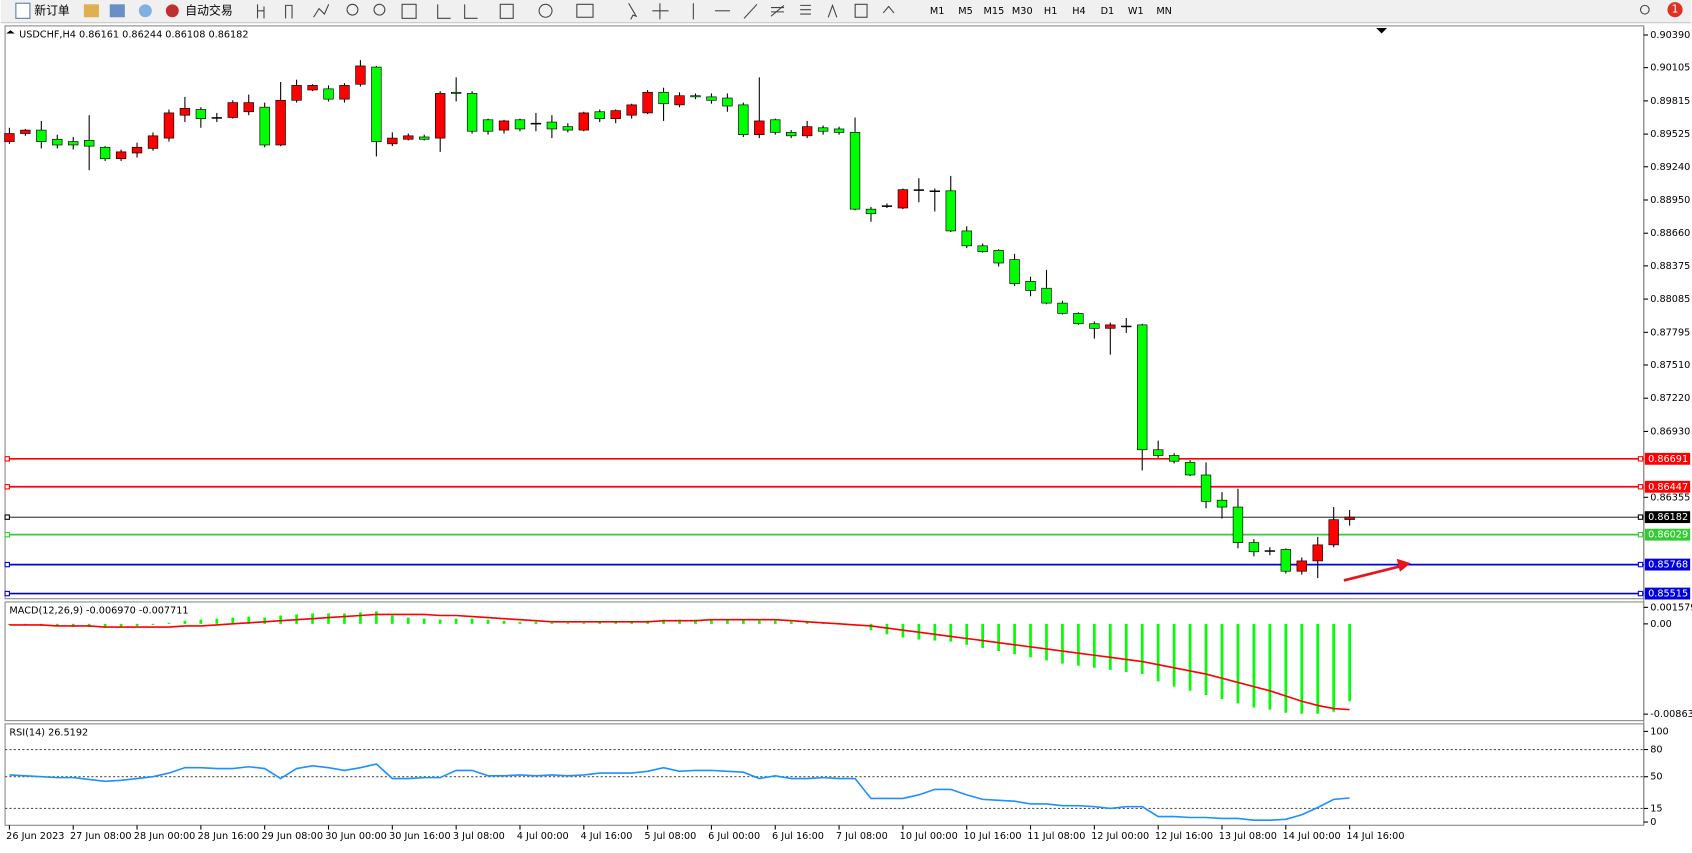 This screenshot has width=1692, height=853. I want to click on x-tick-label: 10 Jul 00:00, so click(929, 836).